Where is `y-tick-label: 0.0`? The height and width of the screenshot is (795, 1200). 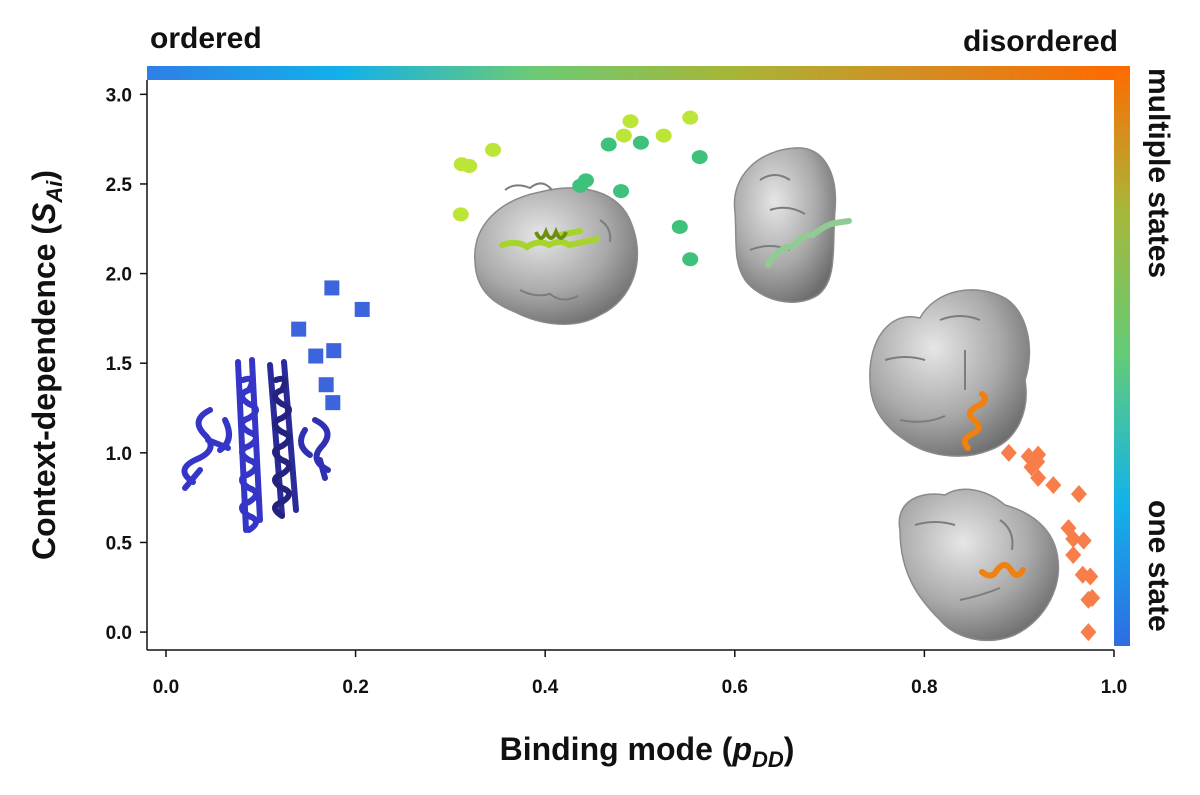 y-tick-label: 0.0 is located at coordinates (119, 633).